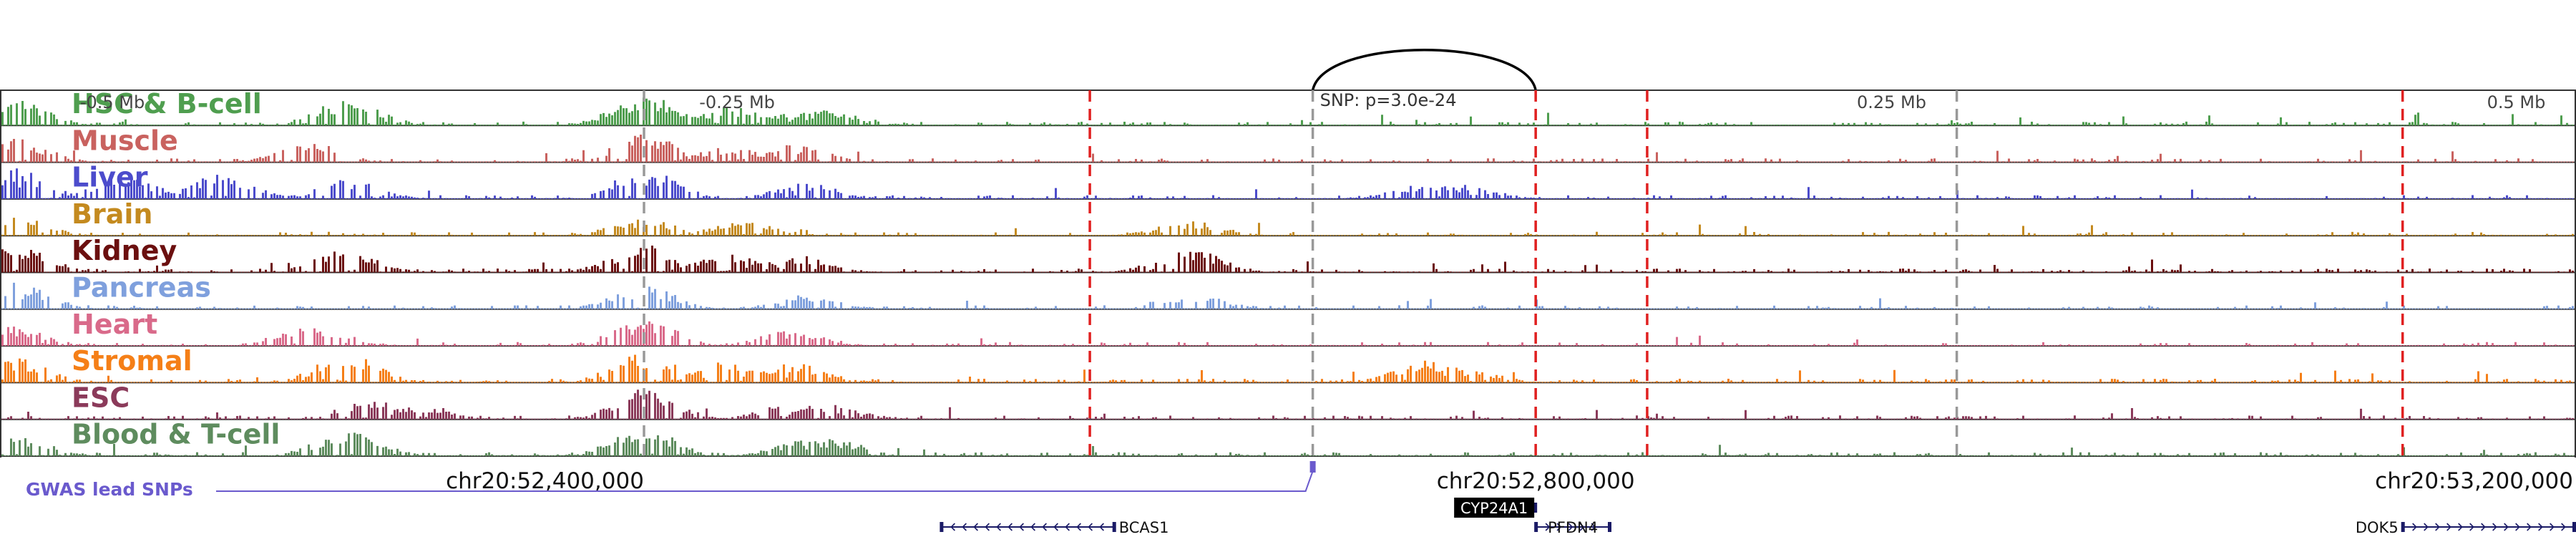  What do you see at coordinates (114, 324) in the screenshot?
I see `track-label: Heart` at bounding box center [114, 324].